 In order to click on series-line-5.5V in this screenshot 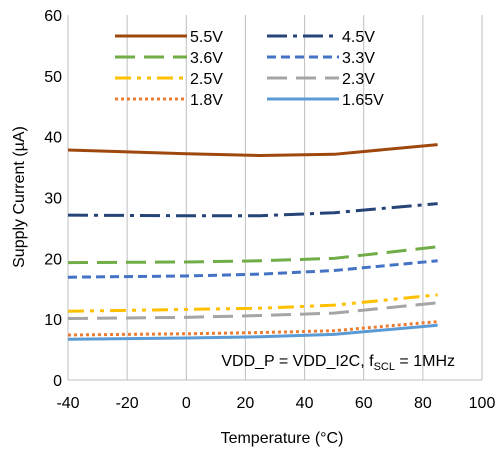, I will do `click(252, 150)`.